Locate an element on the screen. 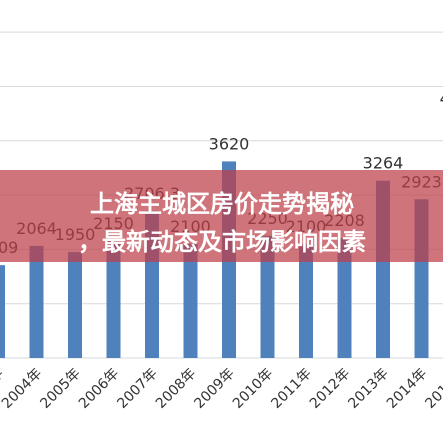 The height and width of the screenshot is (443, 443). banner-line: 上海主城区房价走势揭秘 is located at coordinates (222, 204).